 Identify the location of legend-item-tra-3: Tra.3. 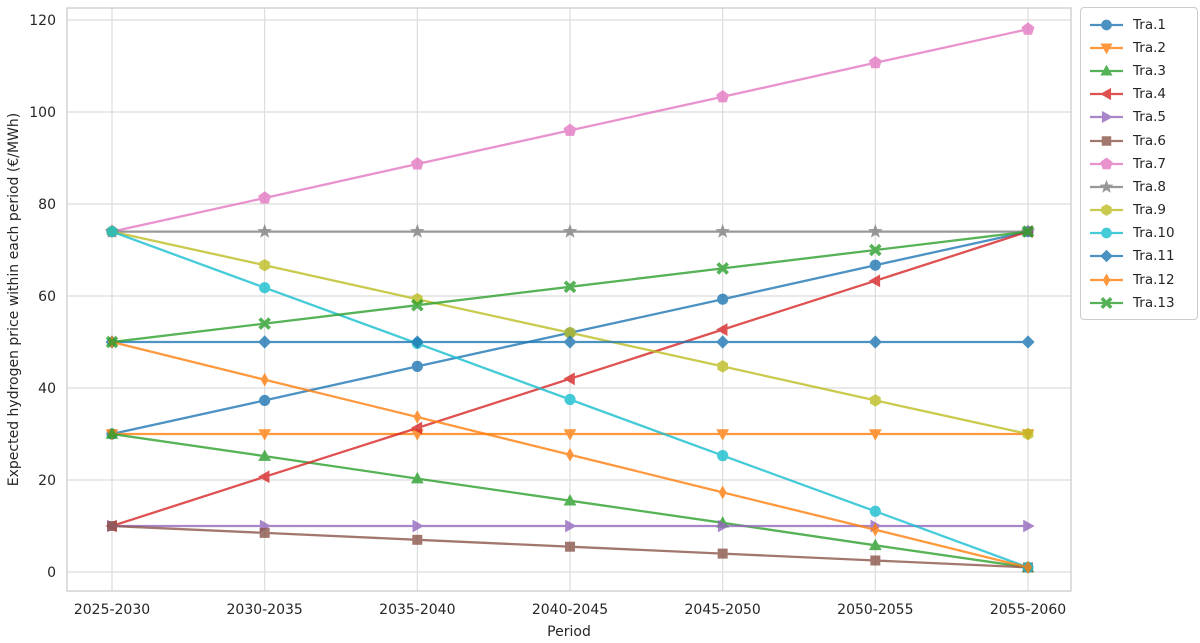
(1140, 70).